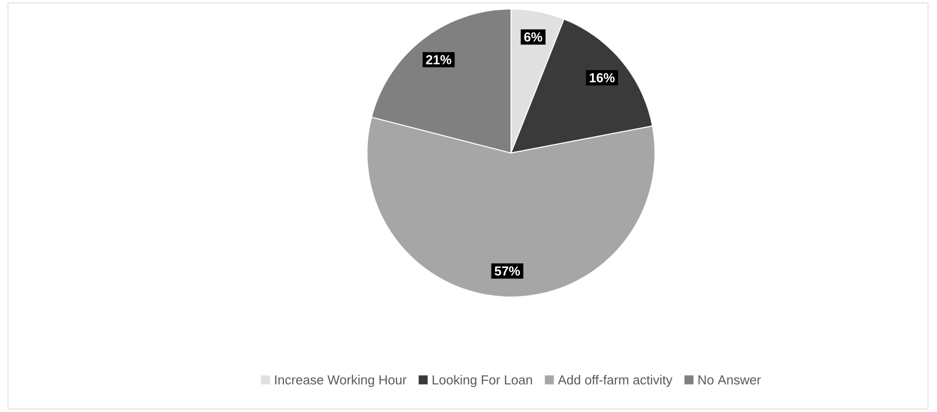 The image size is (937, 412). What do you see at coordinates (507, 271) in the screenshot?
I see `data-label: 57%` at bounding box center [507, 271].